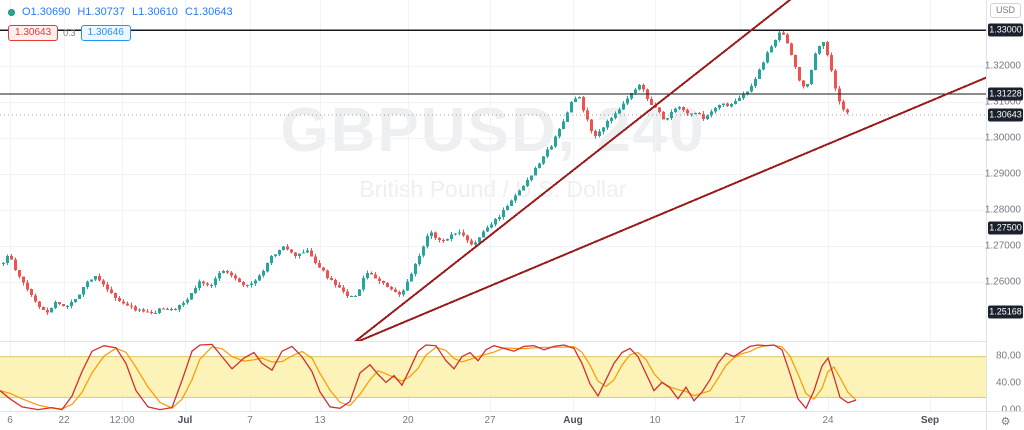 The width and height of the screenshot is (1024, 430). Describe the element at coordinates (408, 420) in the screenshot. I see `time-axis-label: 20` at that location.